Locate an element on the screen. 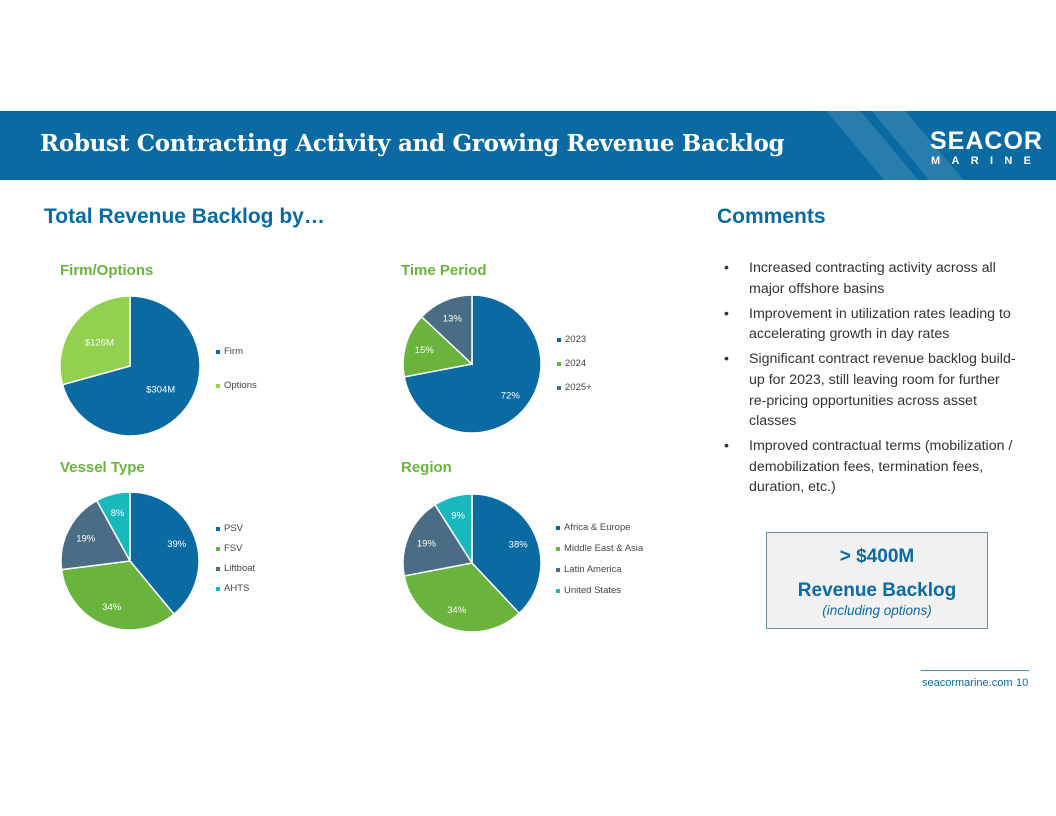 The image size is (1056, 816). logo-letter: E is located at coordinates (1027, 161).